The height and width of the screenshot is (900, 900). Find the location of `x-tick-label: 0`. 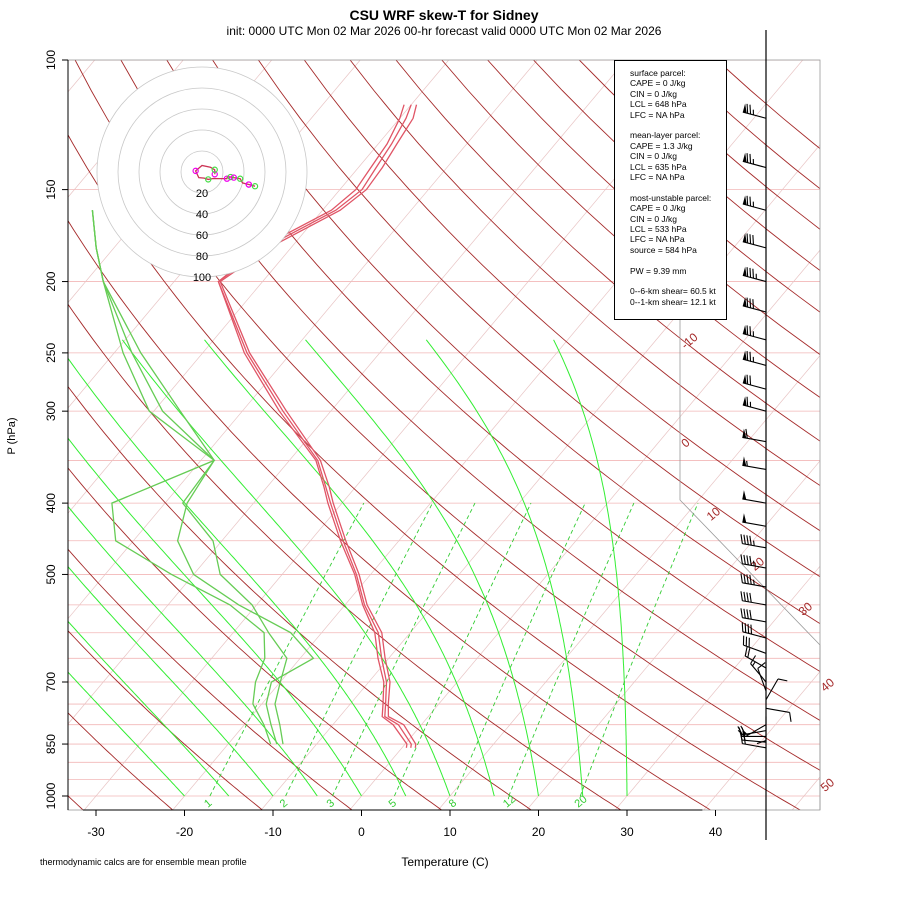

x-tick-label: 0 is located at coordinates (361, 832).